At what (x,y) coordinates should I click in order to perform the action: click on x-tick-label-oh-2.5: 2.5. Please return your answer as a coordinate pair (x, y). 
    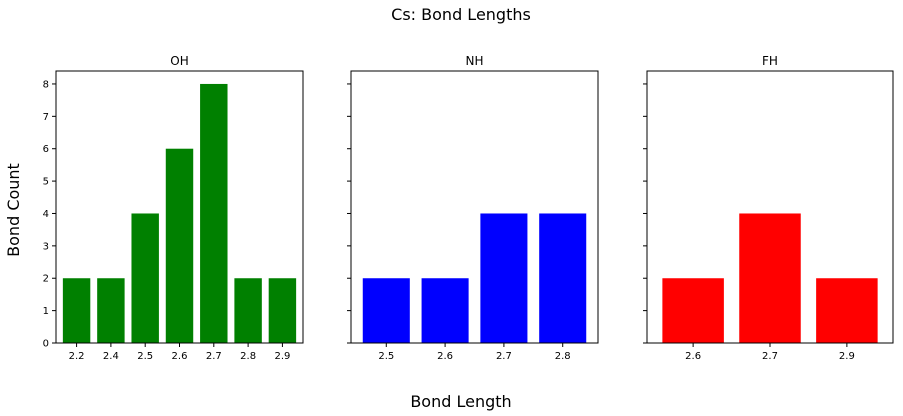
    Looking at the image, I should click on (145, 356).